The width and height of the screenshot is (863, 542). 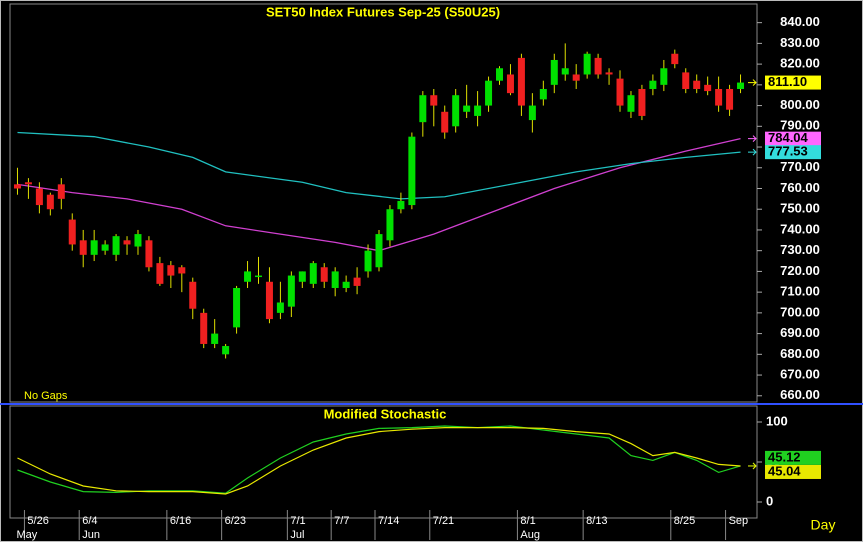 I want to click on y-tick-label: 840.00, so click(x=800, y=21).